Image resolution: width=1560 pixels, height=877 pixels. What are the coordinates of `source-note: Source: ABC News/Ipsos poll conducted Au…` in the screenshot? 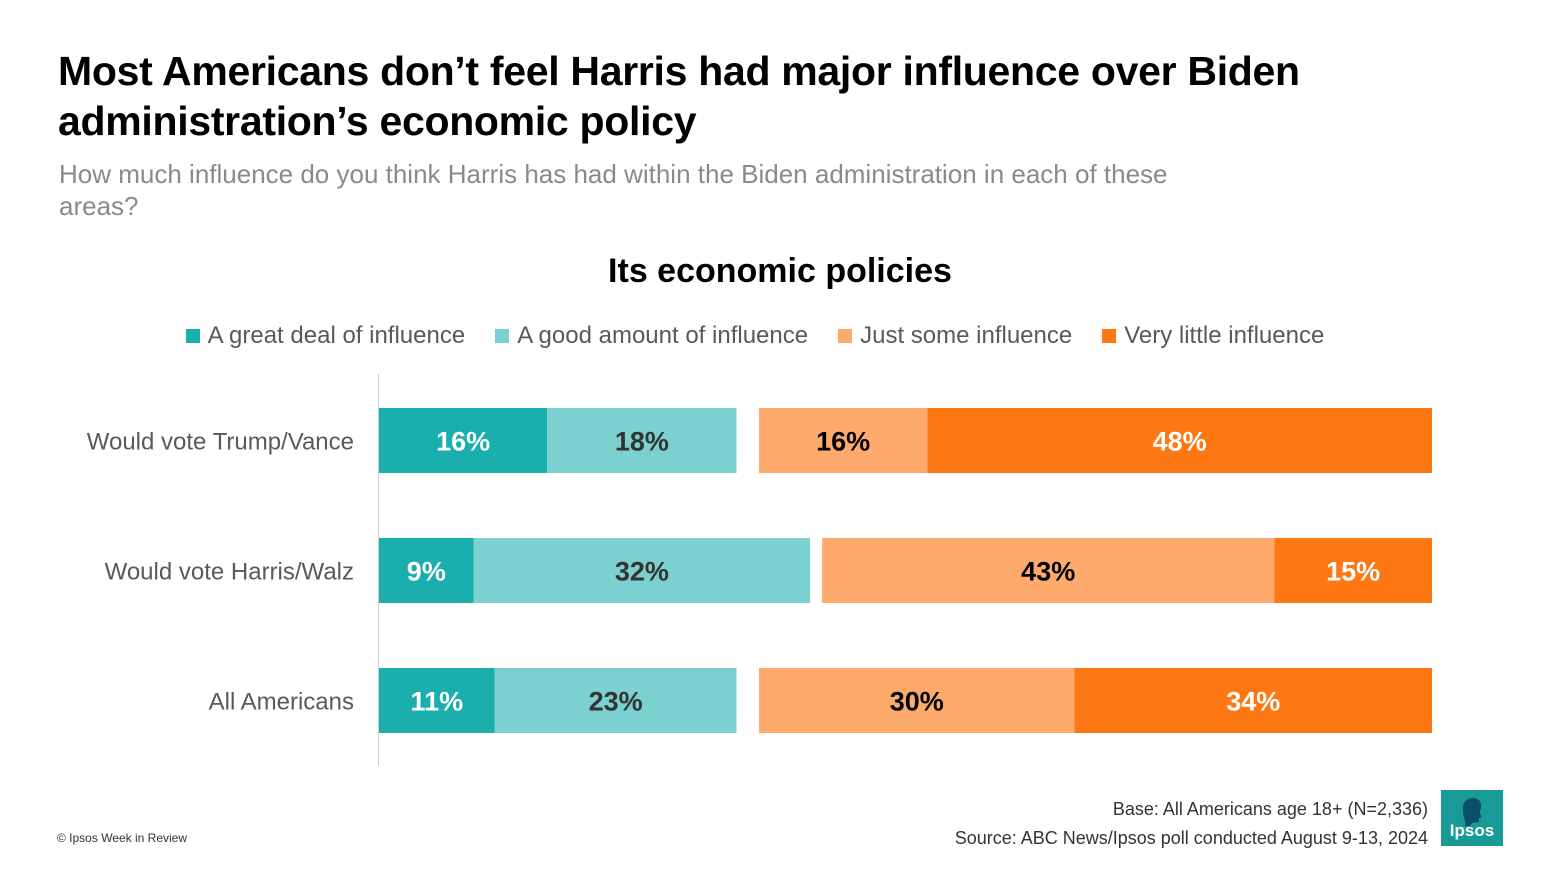 It's located at (1191, 838).